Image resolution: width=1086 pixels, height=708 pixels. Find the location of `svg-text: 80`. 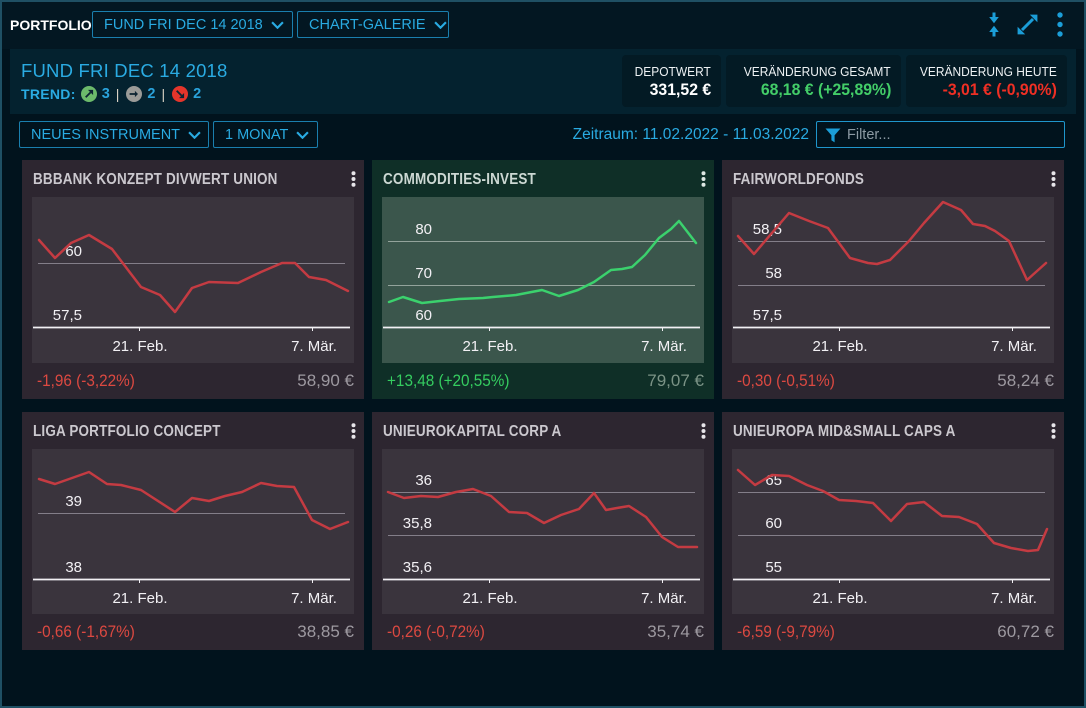

svg-text: 80 is located at coordinates (423, 229).